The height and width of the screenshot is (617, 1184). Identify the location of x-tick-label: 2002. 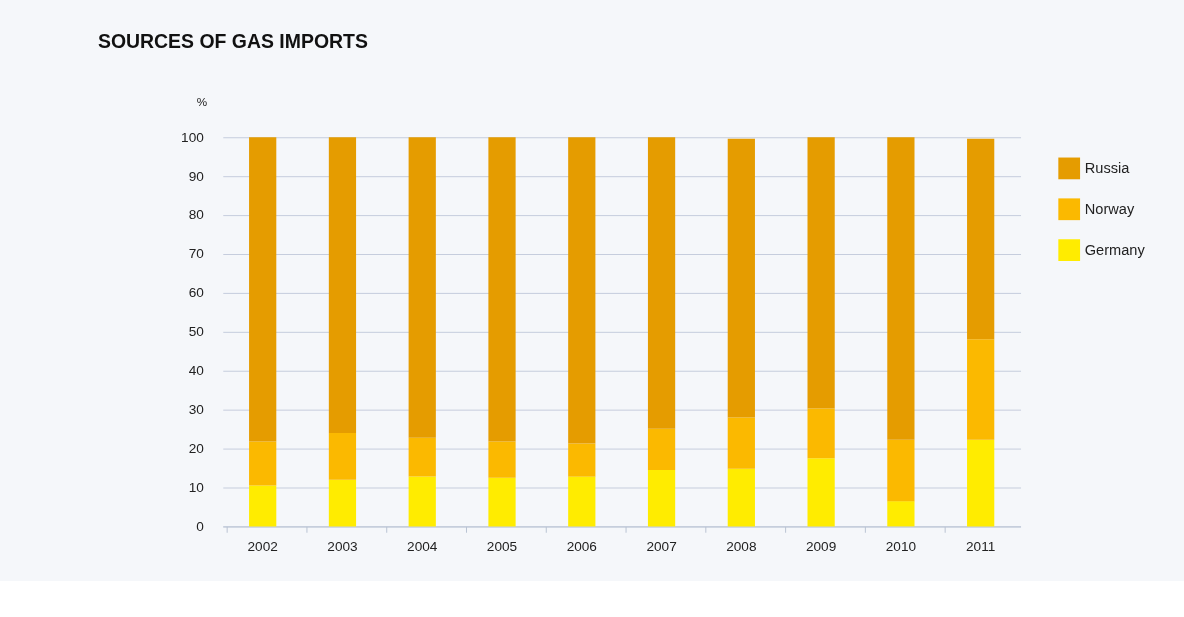
(262, 547).